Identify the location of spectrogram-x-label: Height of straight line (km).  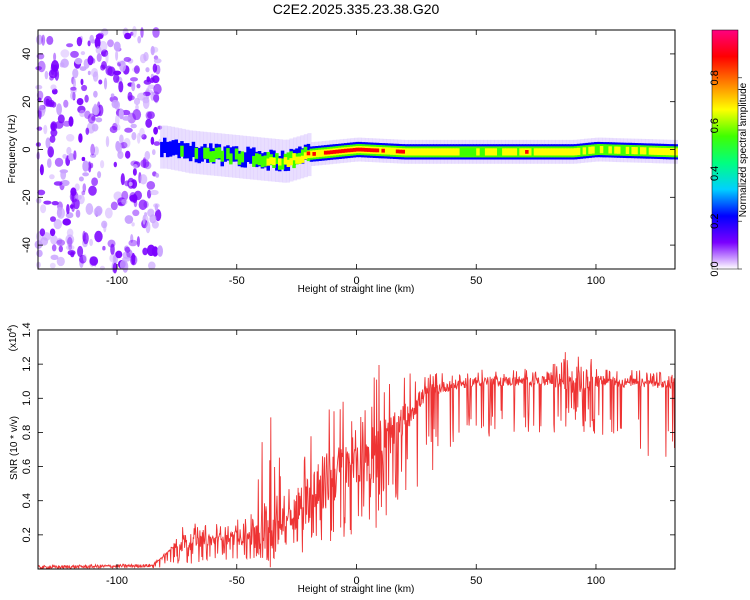
(356, 289).